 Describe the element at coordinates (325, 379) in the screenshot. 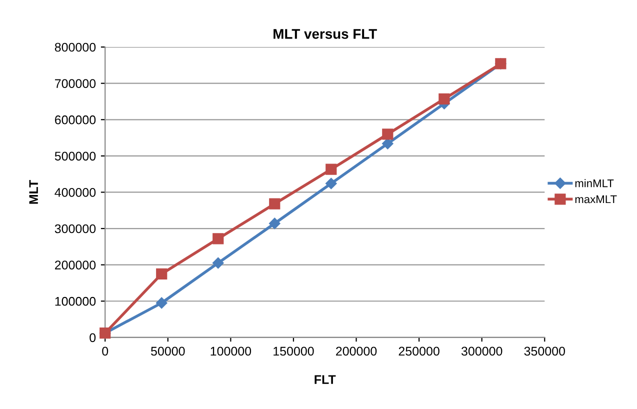

I see `x-axis-title: FLT` at that location.